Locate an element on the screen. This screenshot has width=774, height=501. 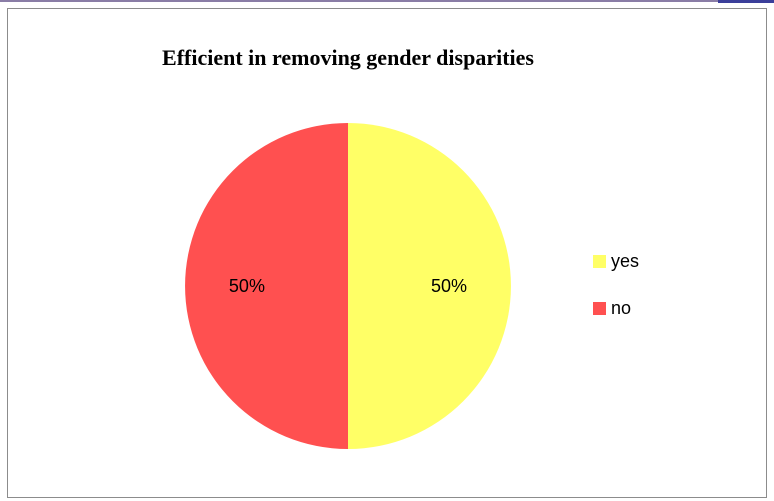
data-label-yes: 50% is located at coordinates (449, 286).